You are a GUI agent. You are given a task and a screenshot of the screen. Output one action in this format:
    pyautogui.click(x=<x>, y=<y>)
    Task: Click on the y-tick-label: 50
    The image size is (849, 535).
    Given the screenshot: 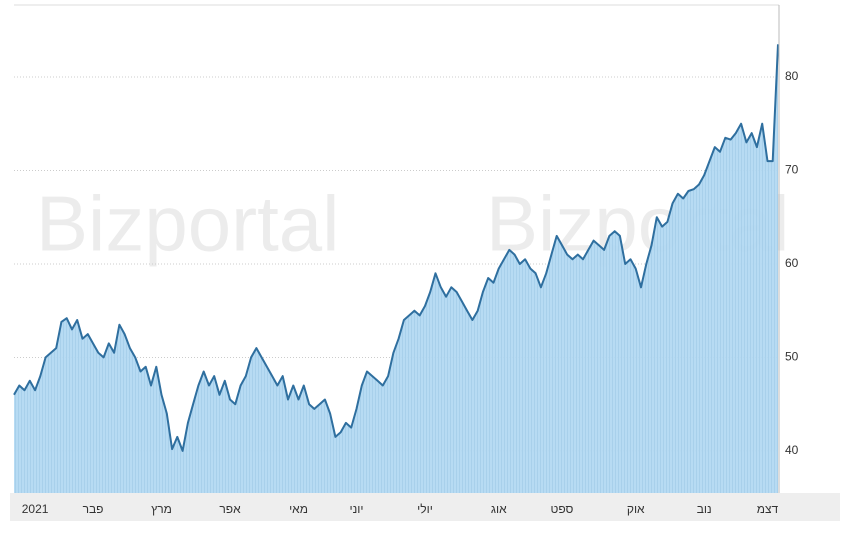 What is the action you would take?
    pyautogui.click(x=792, y=357)
    